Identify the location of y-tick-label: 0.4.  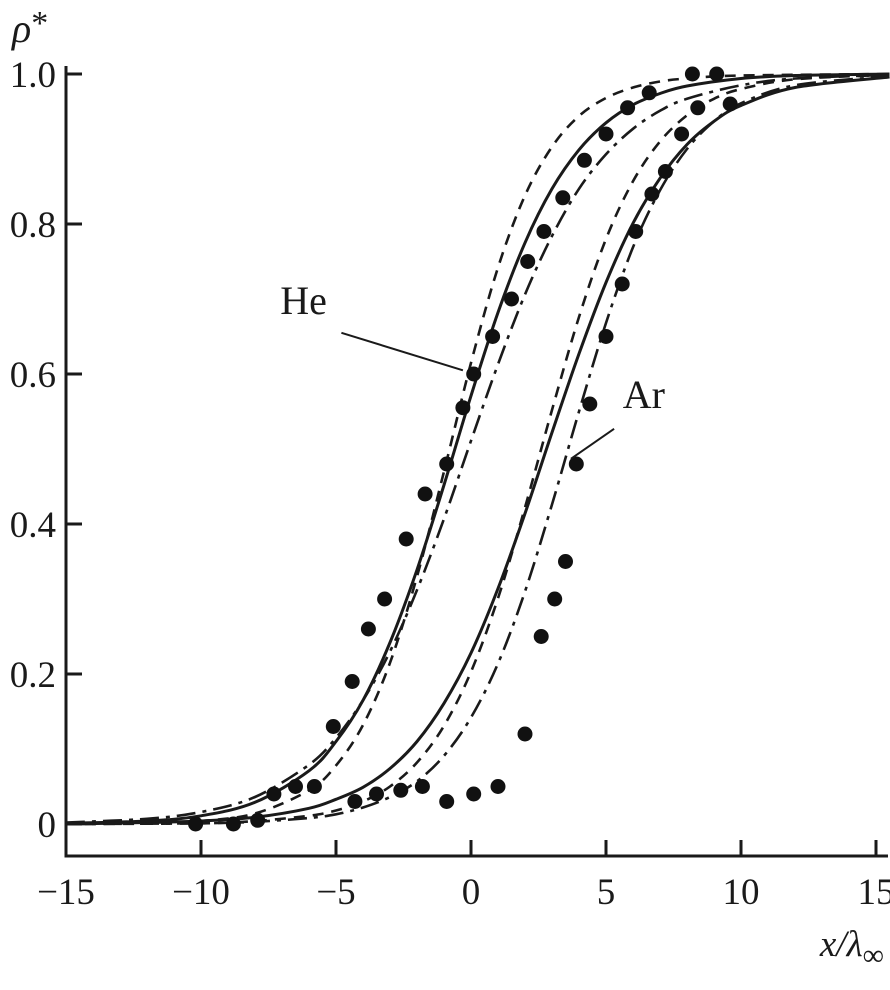
(33, 525).